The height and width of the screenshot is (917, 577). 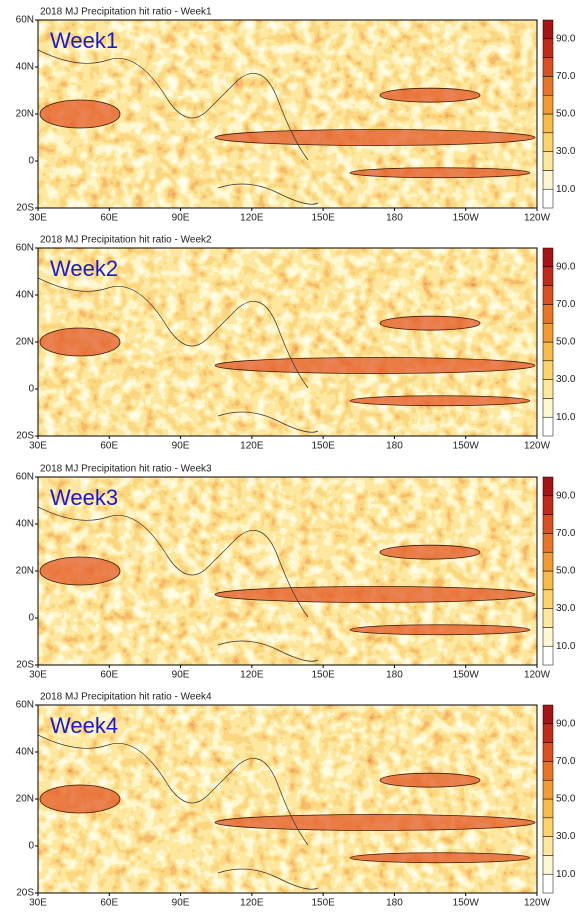 What do you see at coordinates (178, 355) in the screenshot?
I see `coastline` at bounding box center [178, 355].